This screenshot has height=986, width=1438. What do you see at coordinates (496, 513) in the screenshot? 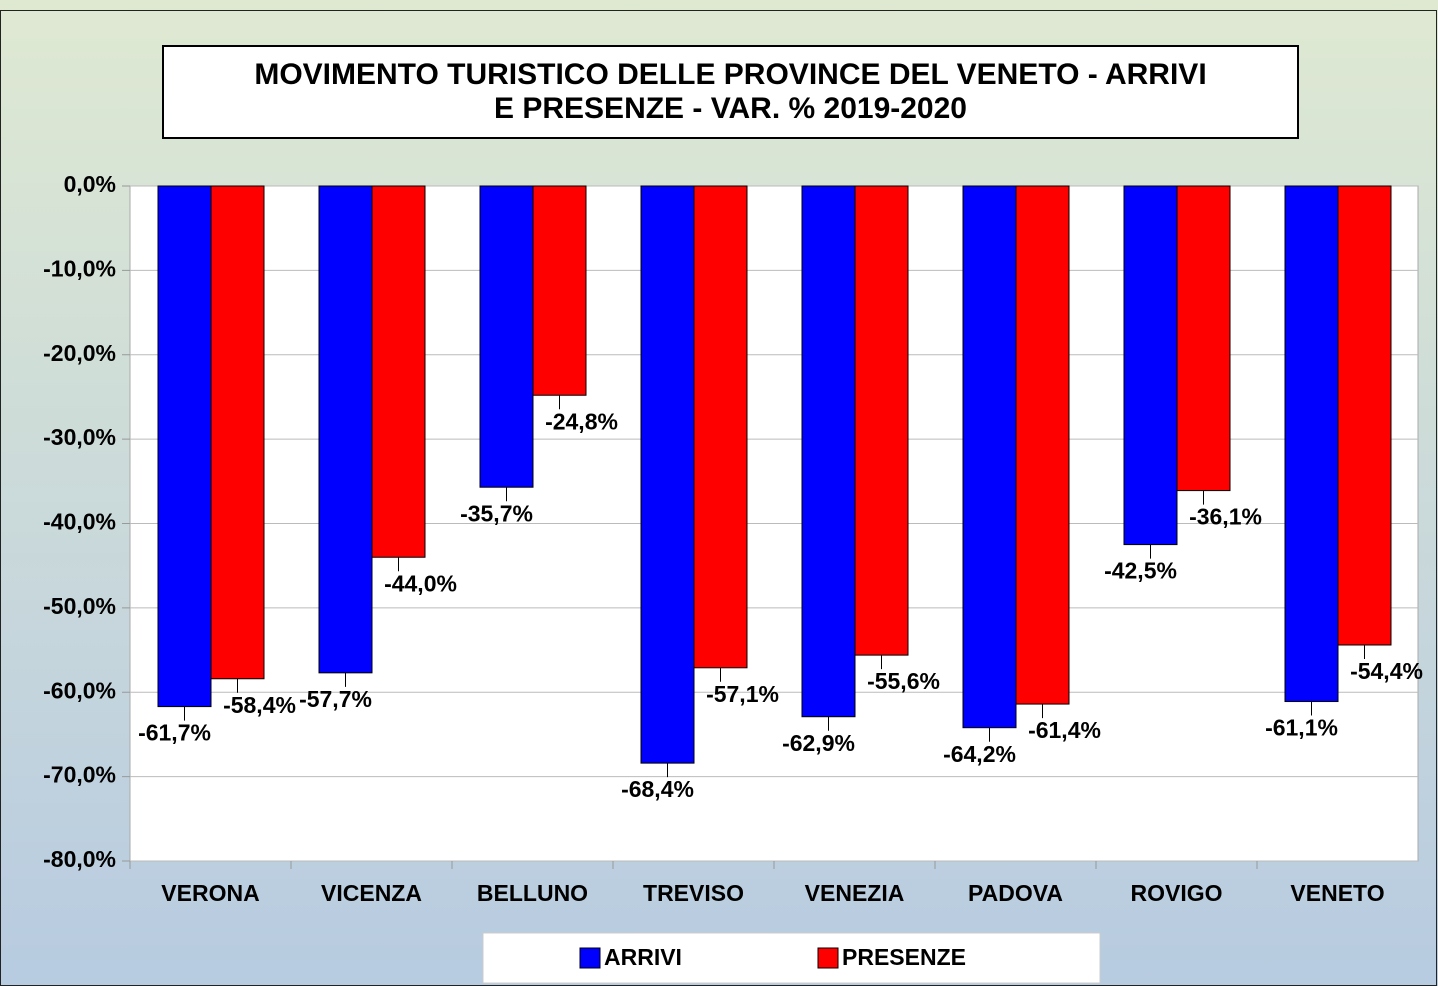
I see `data-label: -35,7%` at bounding box center [496, 513].